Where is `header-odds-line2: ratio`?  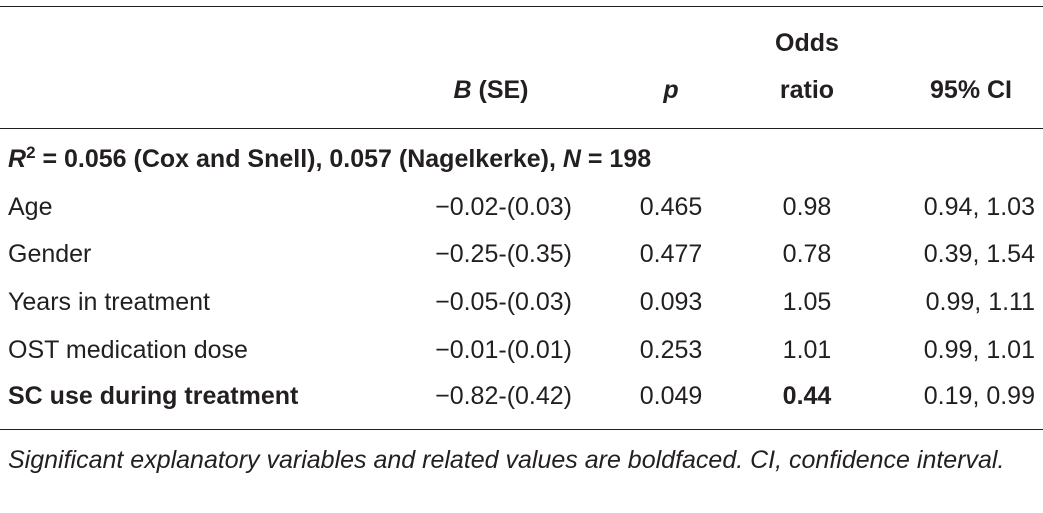 header-odds-line2: ratio is located at coordinates (807, 90).